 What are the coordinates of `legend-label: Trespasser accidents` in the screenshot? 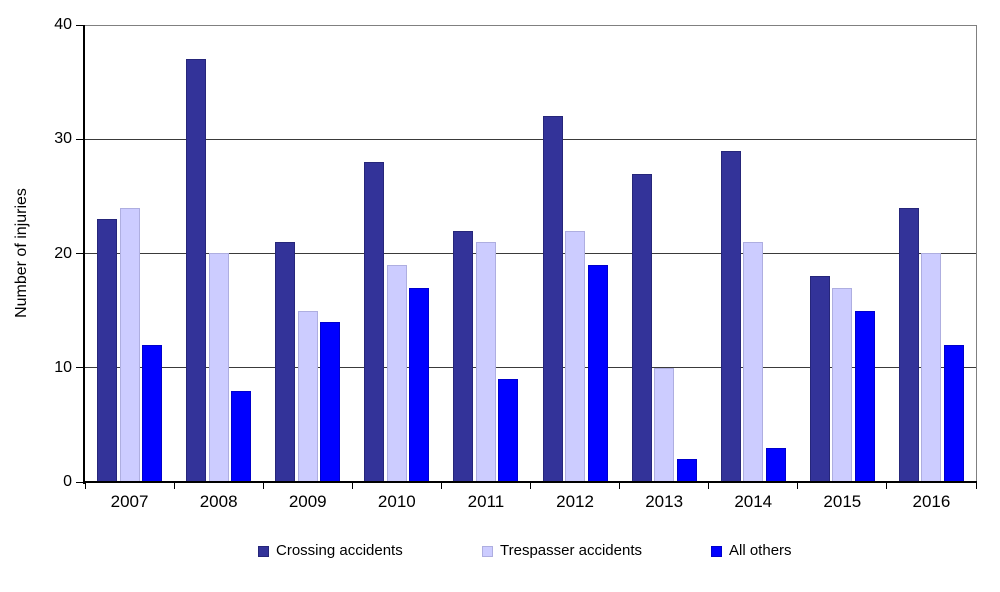 It's located at (571, 550).